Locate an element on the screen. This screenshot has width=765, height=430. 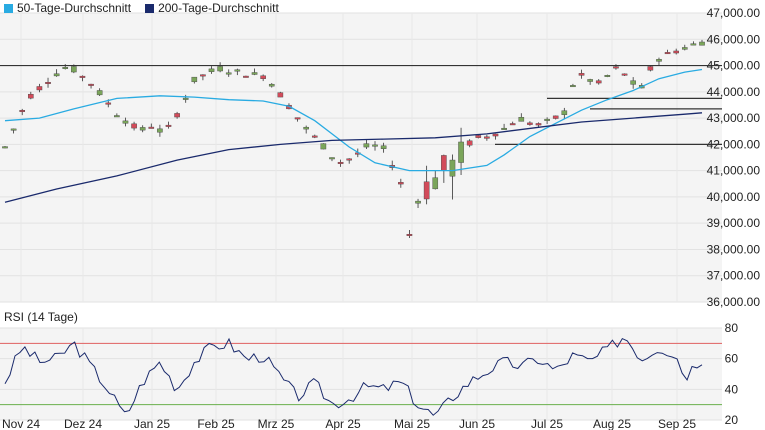
y-tick-label: 46,000.00 is located at coordinates (734, 39).